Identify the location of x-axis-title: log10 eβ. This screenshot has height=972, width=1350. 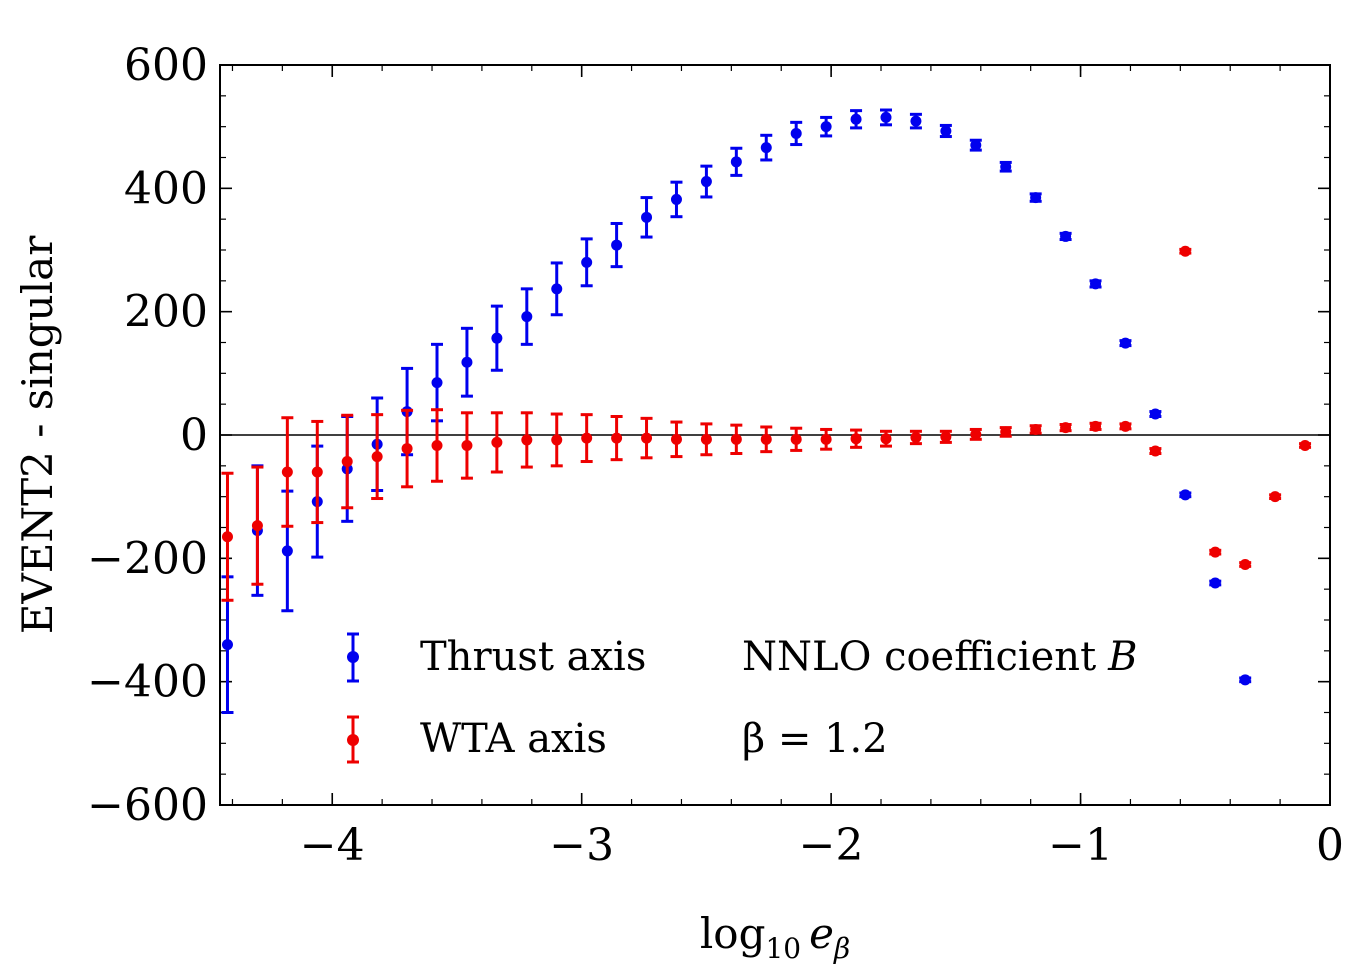
(775, 937).